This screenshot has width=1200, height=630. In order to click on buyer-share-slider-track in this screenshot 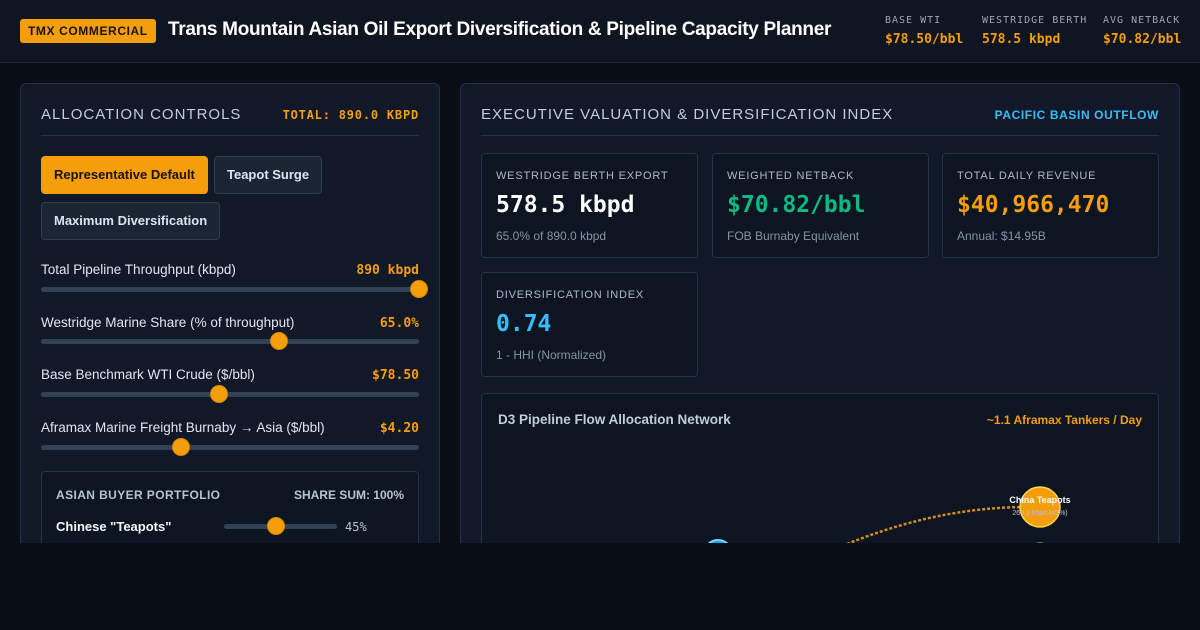, I will do `click(280, 526)`.